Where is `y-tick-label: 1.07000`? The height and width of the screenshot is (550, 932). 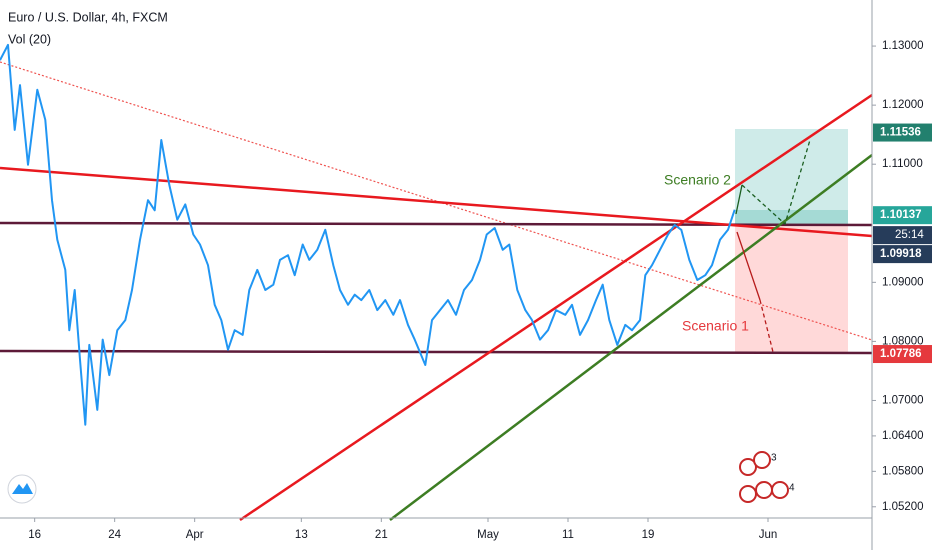 y-tick-label: 1.07000 is located at coordinates (903, 400).